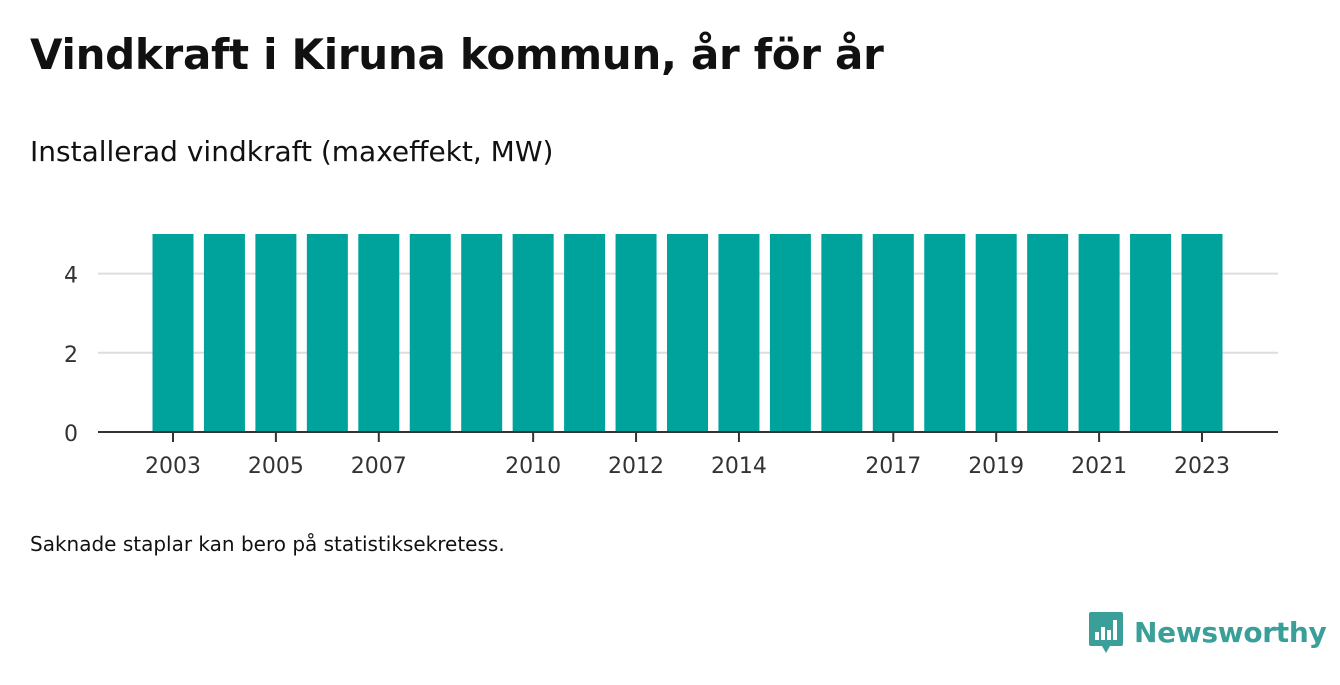 Image resolution: width=1340 pixels, height=685 pixels. What do you see at coordinates (327, 333) in the screenshot?
I see `bar-2006` at bounding box center [327, 333].